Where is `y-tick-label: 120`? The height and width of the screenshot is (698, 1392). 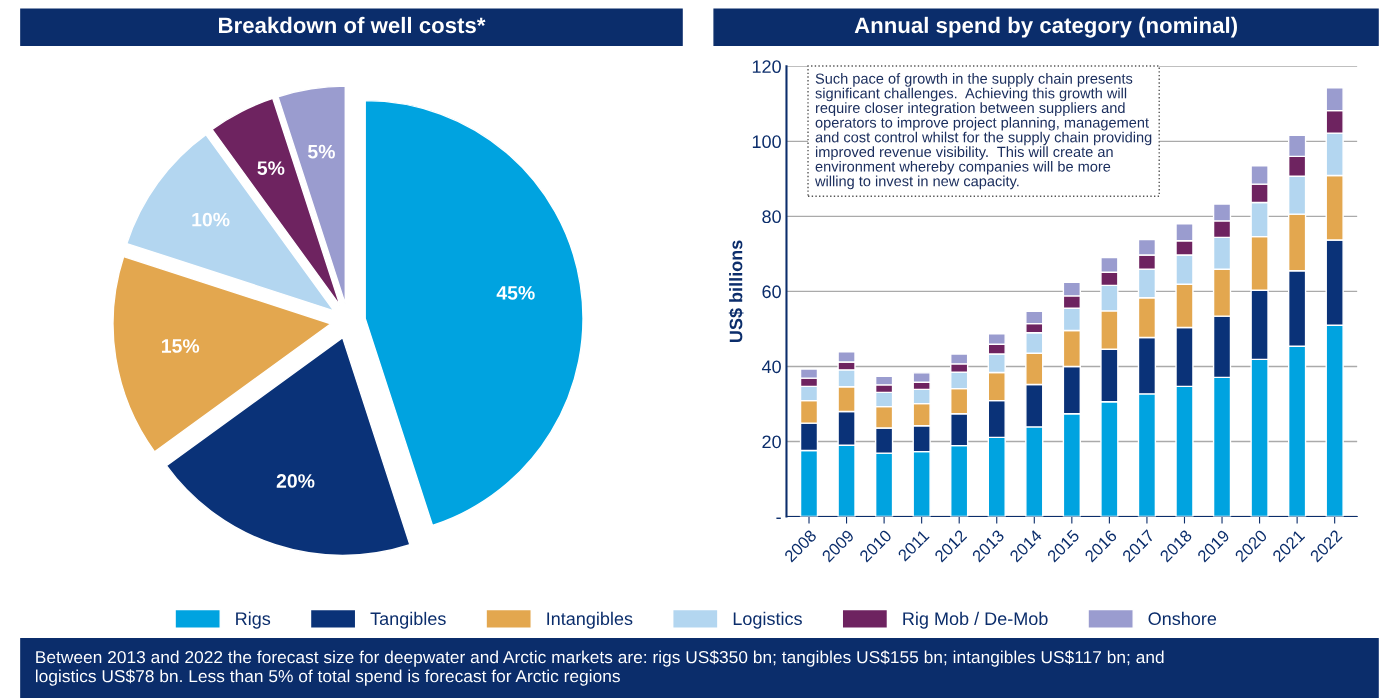
y-tick-label: 120 is located at coordinates (766, 67).